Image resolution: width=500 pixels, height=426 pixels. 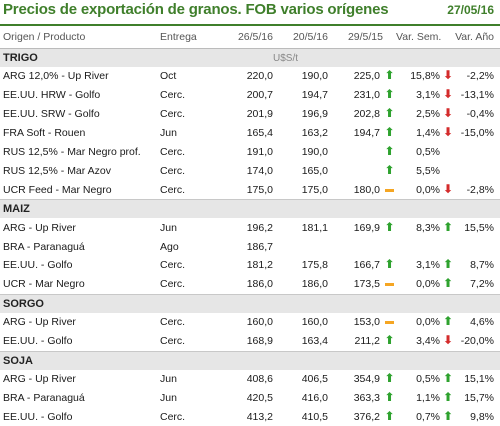 I want to click on price-prev-year: 180,0, so click(x=355, y=189).